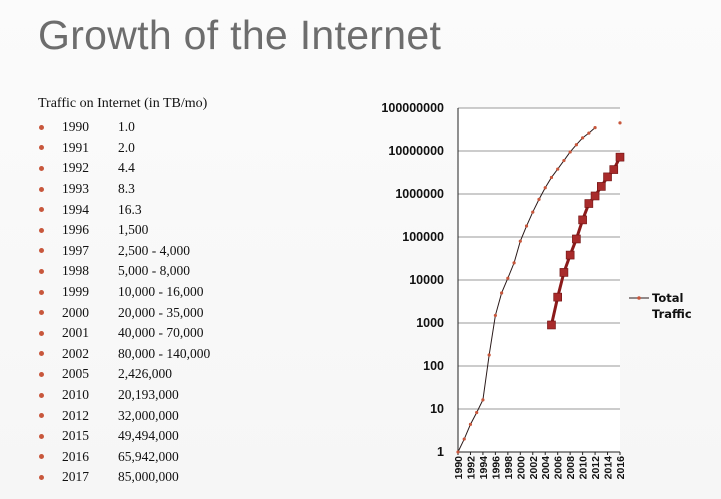 This screenshot has width=721, height=499. I want to click on list-item: 1991 2.0, so click(124, 148).